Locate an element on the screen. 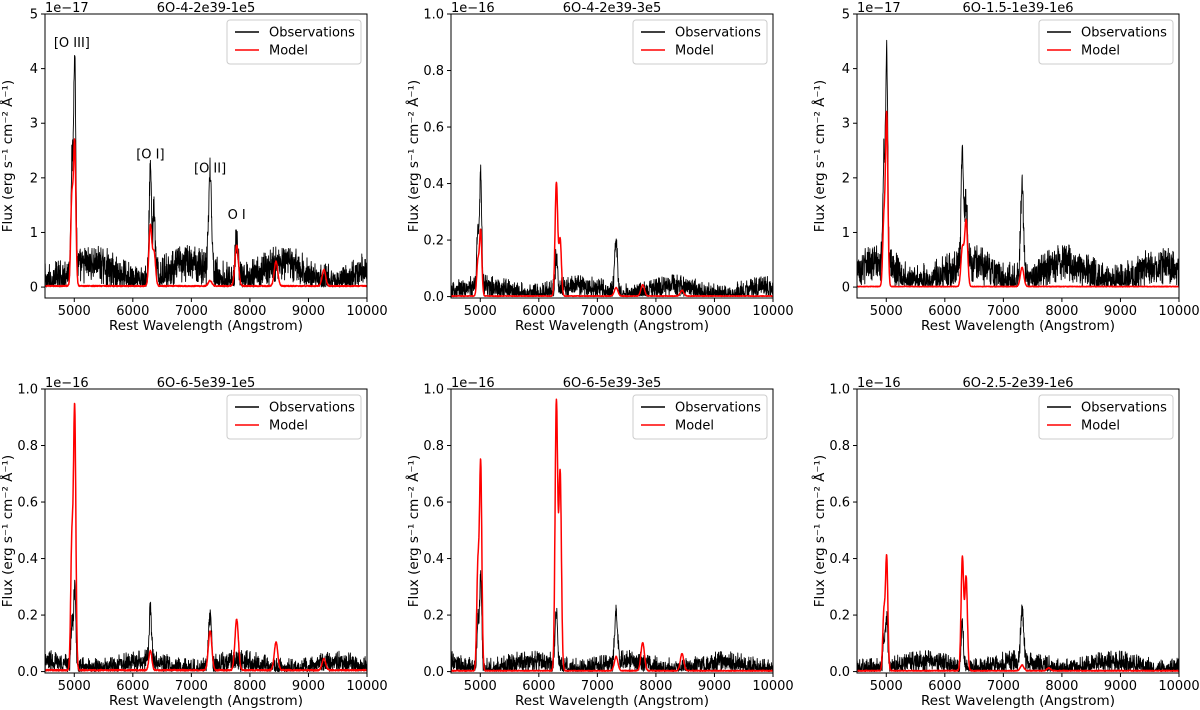 Image resolution: width=1200 pixels, height=710 pixels. line-annotation: [O III] is located at coordinates (72, 43).